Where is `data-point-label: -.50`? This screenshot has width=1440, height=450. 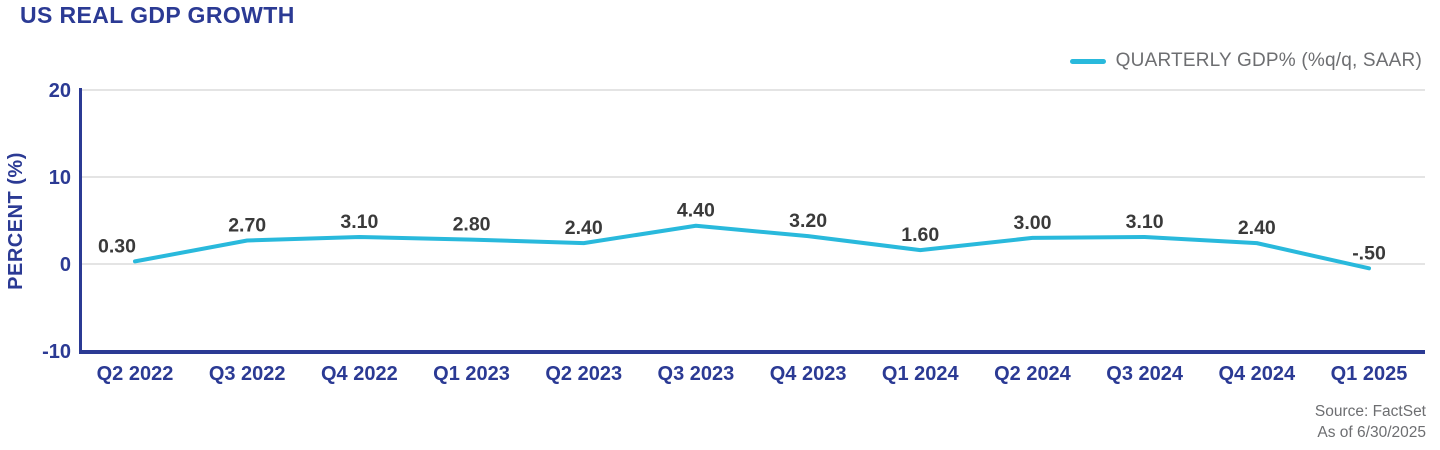
data-point-label: -.50 is located at coordinates (1369, 253).